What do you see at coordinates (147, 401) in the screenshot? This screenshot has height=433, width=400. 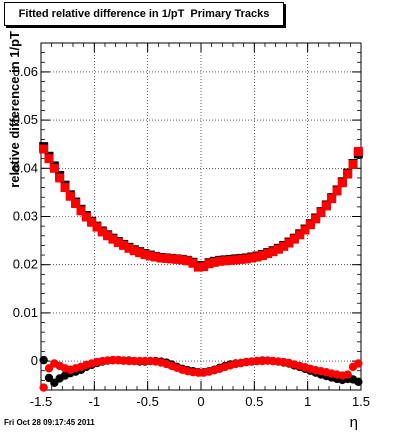 I see `x-tick-label: -0.5` at bounding box center [147, 401].